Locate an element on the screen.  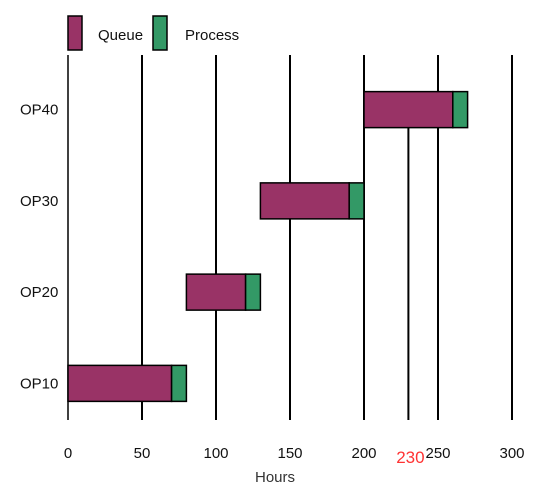
category-label-op20: OP20 is located at coordinates (39, 292).